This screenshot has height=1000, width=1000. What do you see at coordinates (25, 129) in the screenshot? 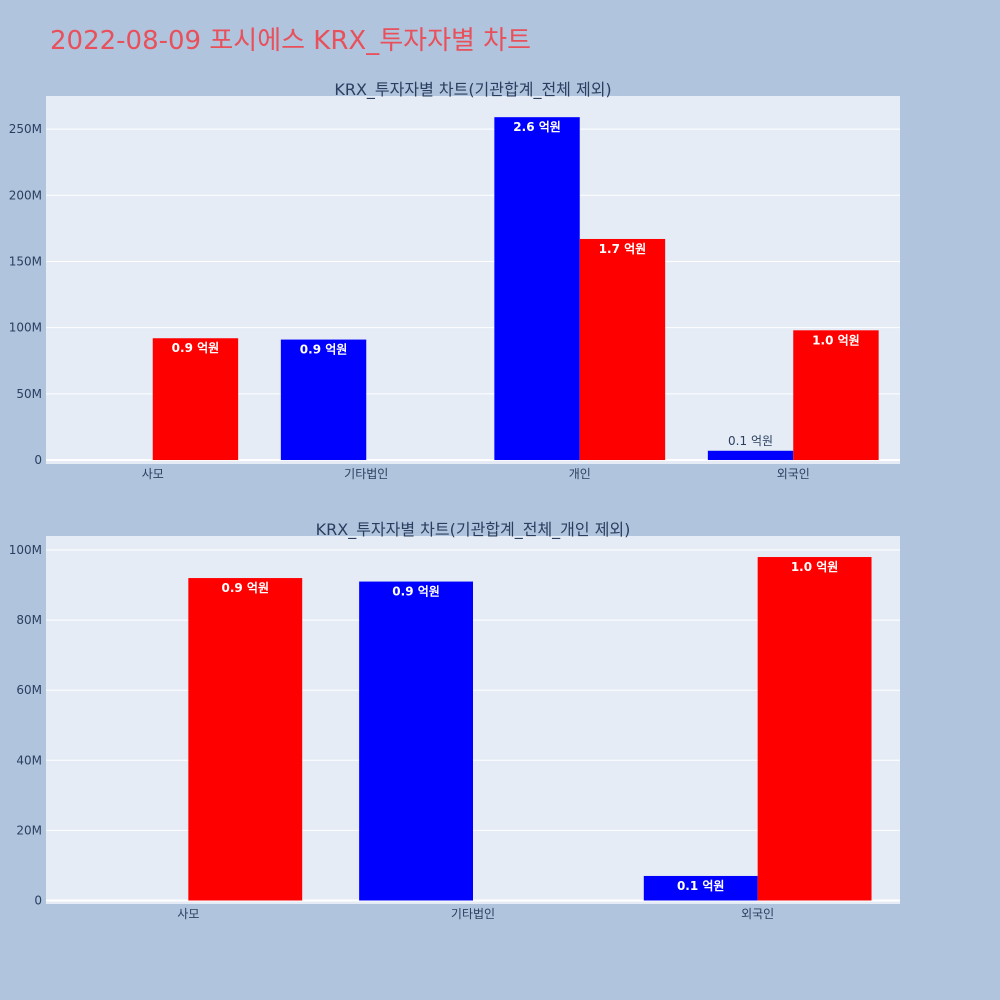
I see `y-tick-label: 250M` at bounding box center [25, 129].